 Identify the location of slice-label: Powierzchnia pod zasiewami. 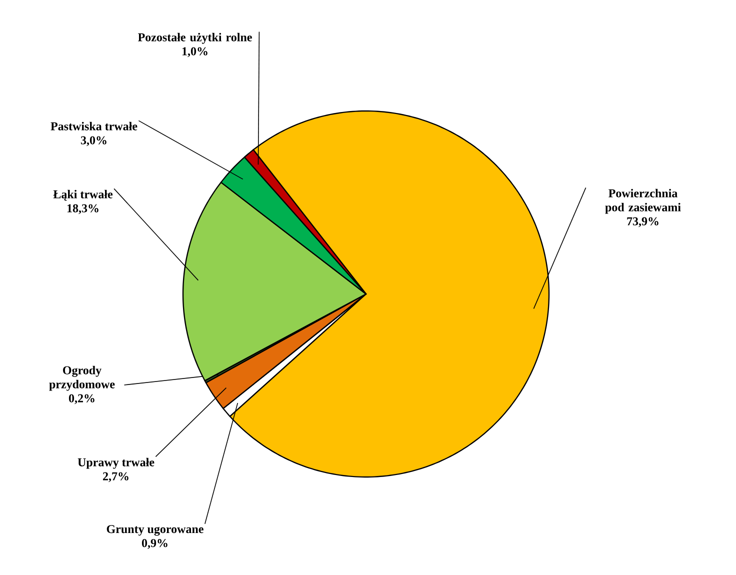
(643, 201).